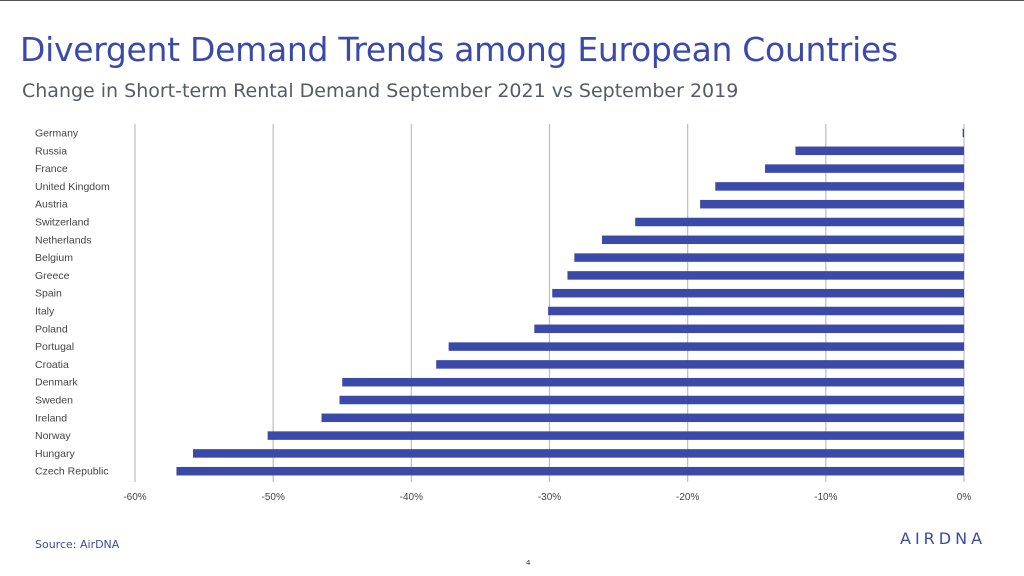  I want to click on category-label: Switzerland, so click(62, 223).